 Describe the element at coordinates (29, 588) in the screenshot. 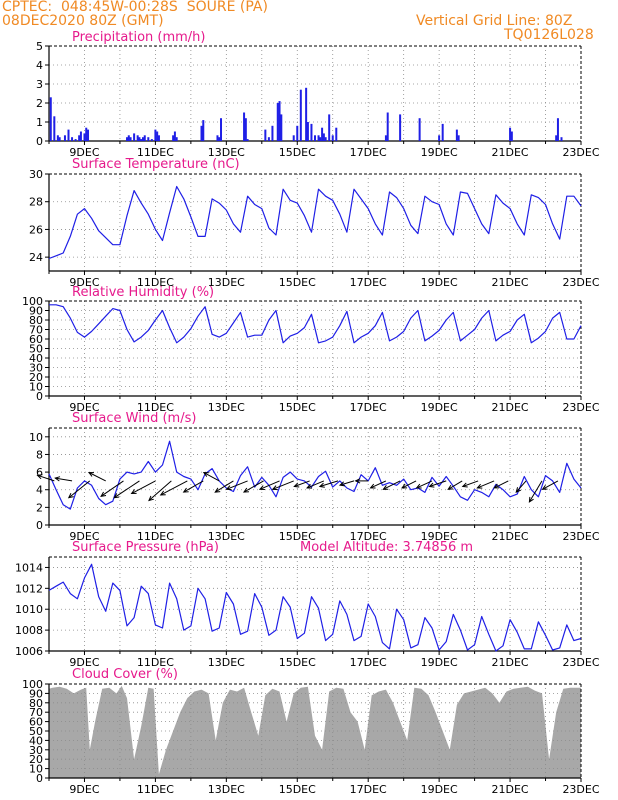

I see `pressure-ytick-label: 1012` at that location.